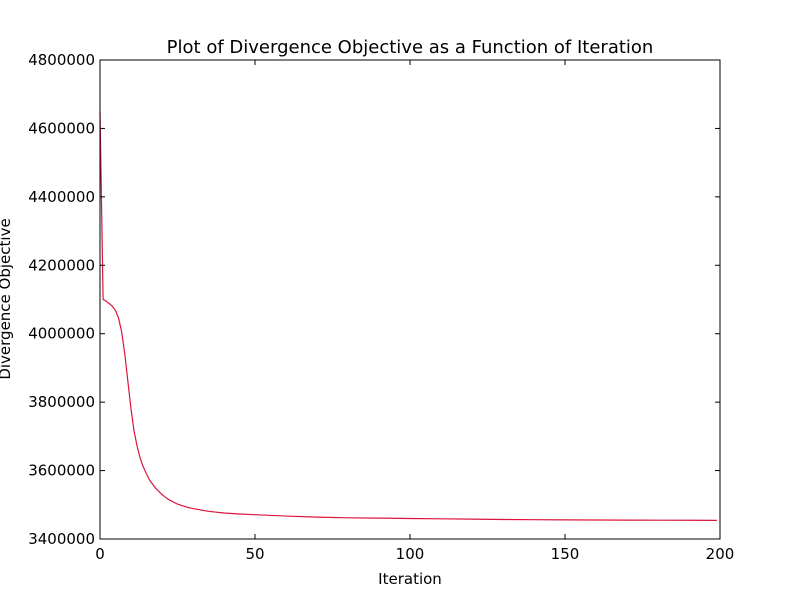 This screenshot has width=800, height=600. What do you see at coordinates (61, 265) in the screenshot?
I see `y-tick-label: 4200000` at bounding box center [61, 265].